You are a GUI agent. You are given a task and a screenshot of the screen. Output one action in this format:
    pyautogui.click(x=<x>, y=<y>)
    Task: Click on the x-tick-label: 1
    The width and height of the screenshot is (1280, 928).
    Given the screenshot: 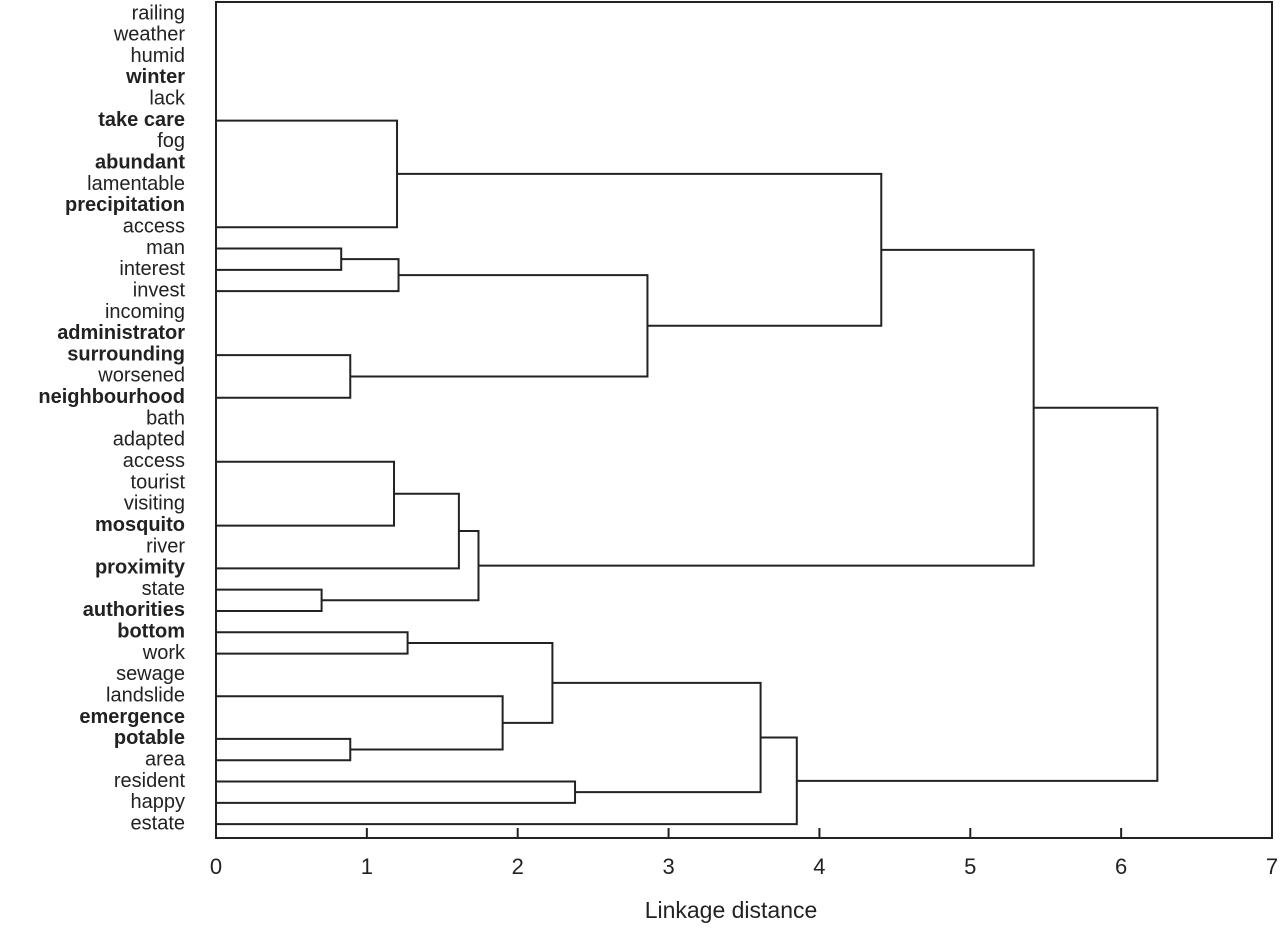 What is the action you would take?
    pyautogui.click(x=367, y=866)
    